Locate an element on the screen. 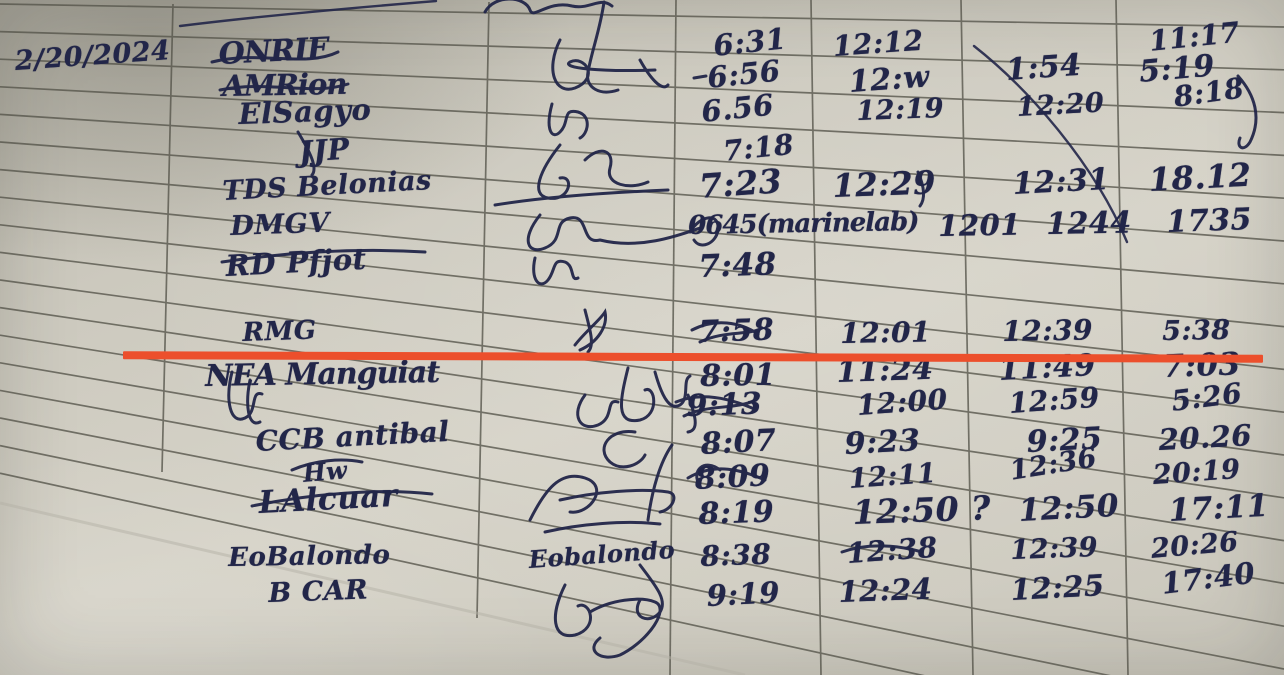 The width and height of the screenshot is (1284, 675). row-14-signature-text: Eobalondo is located at coordinates (601, 554).